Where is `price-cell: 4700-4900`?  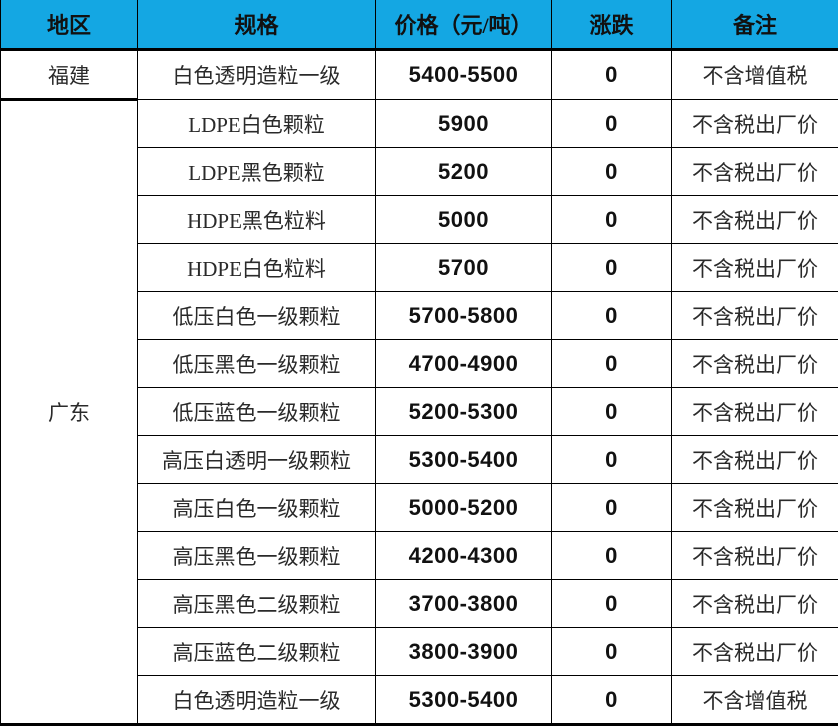 price-cell: 4700-4900 is located at coordinates (464, 364).